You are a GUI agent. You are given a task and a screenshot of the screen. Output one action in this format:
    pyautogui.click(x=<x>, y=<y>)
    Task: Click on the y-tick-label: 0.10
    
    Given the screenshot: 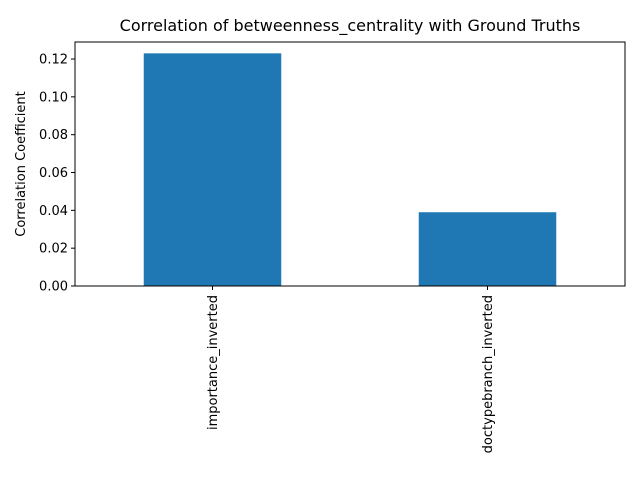 What is the action you would take?
    pyautogui.click(x=53, y=97)
    